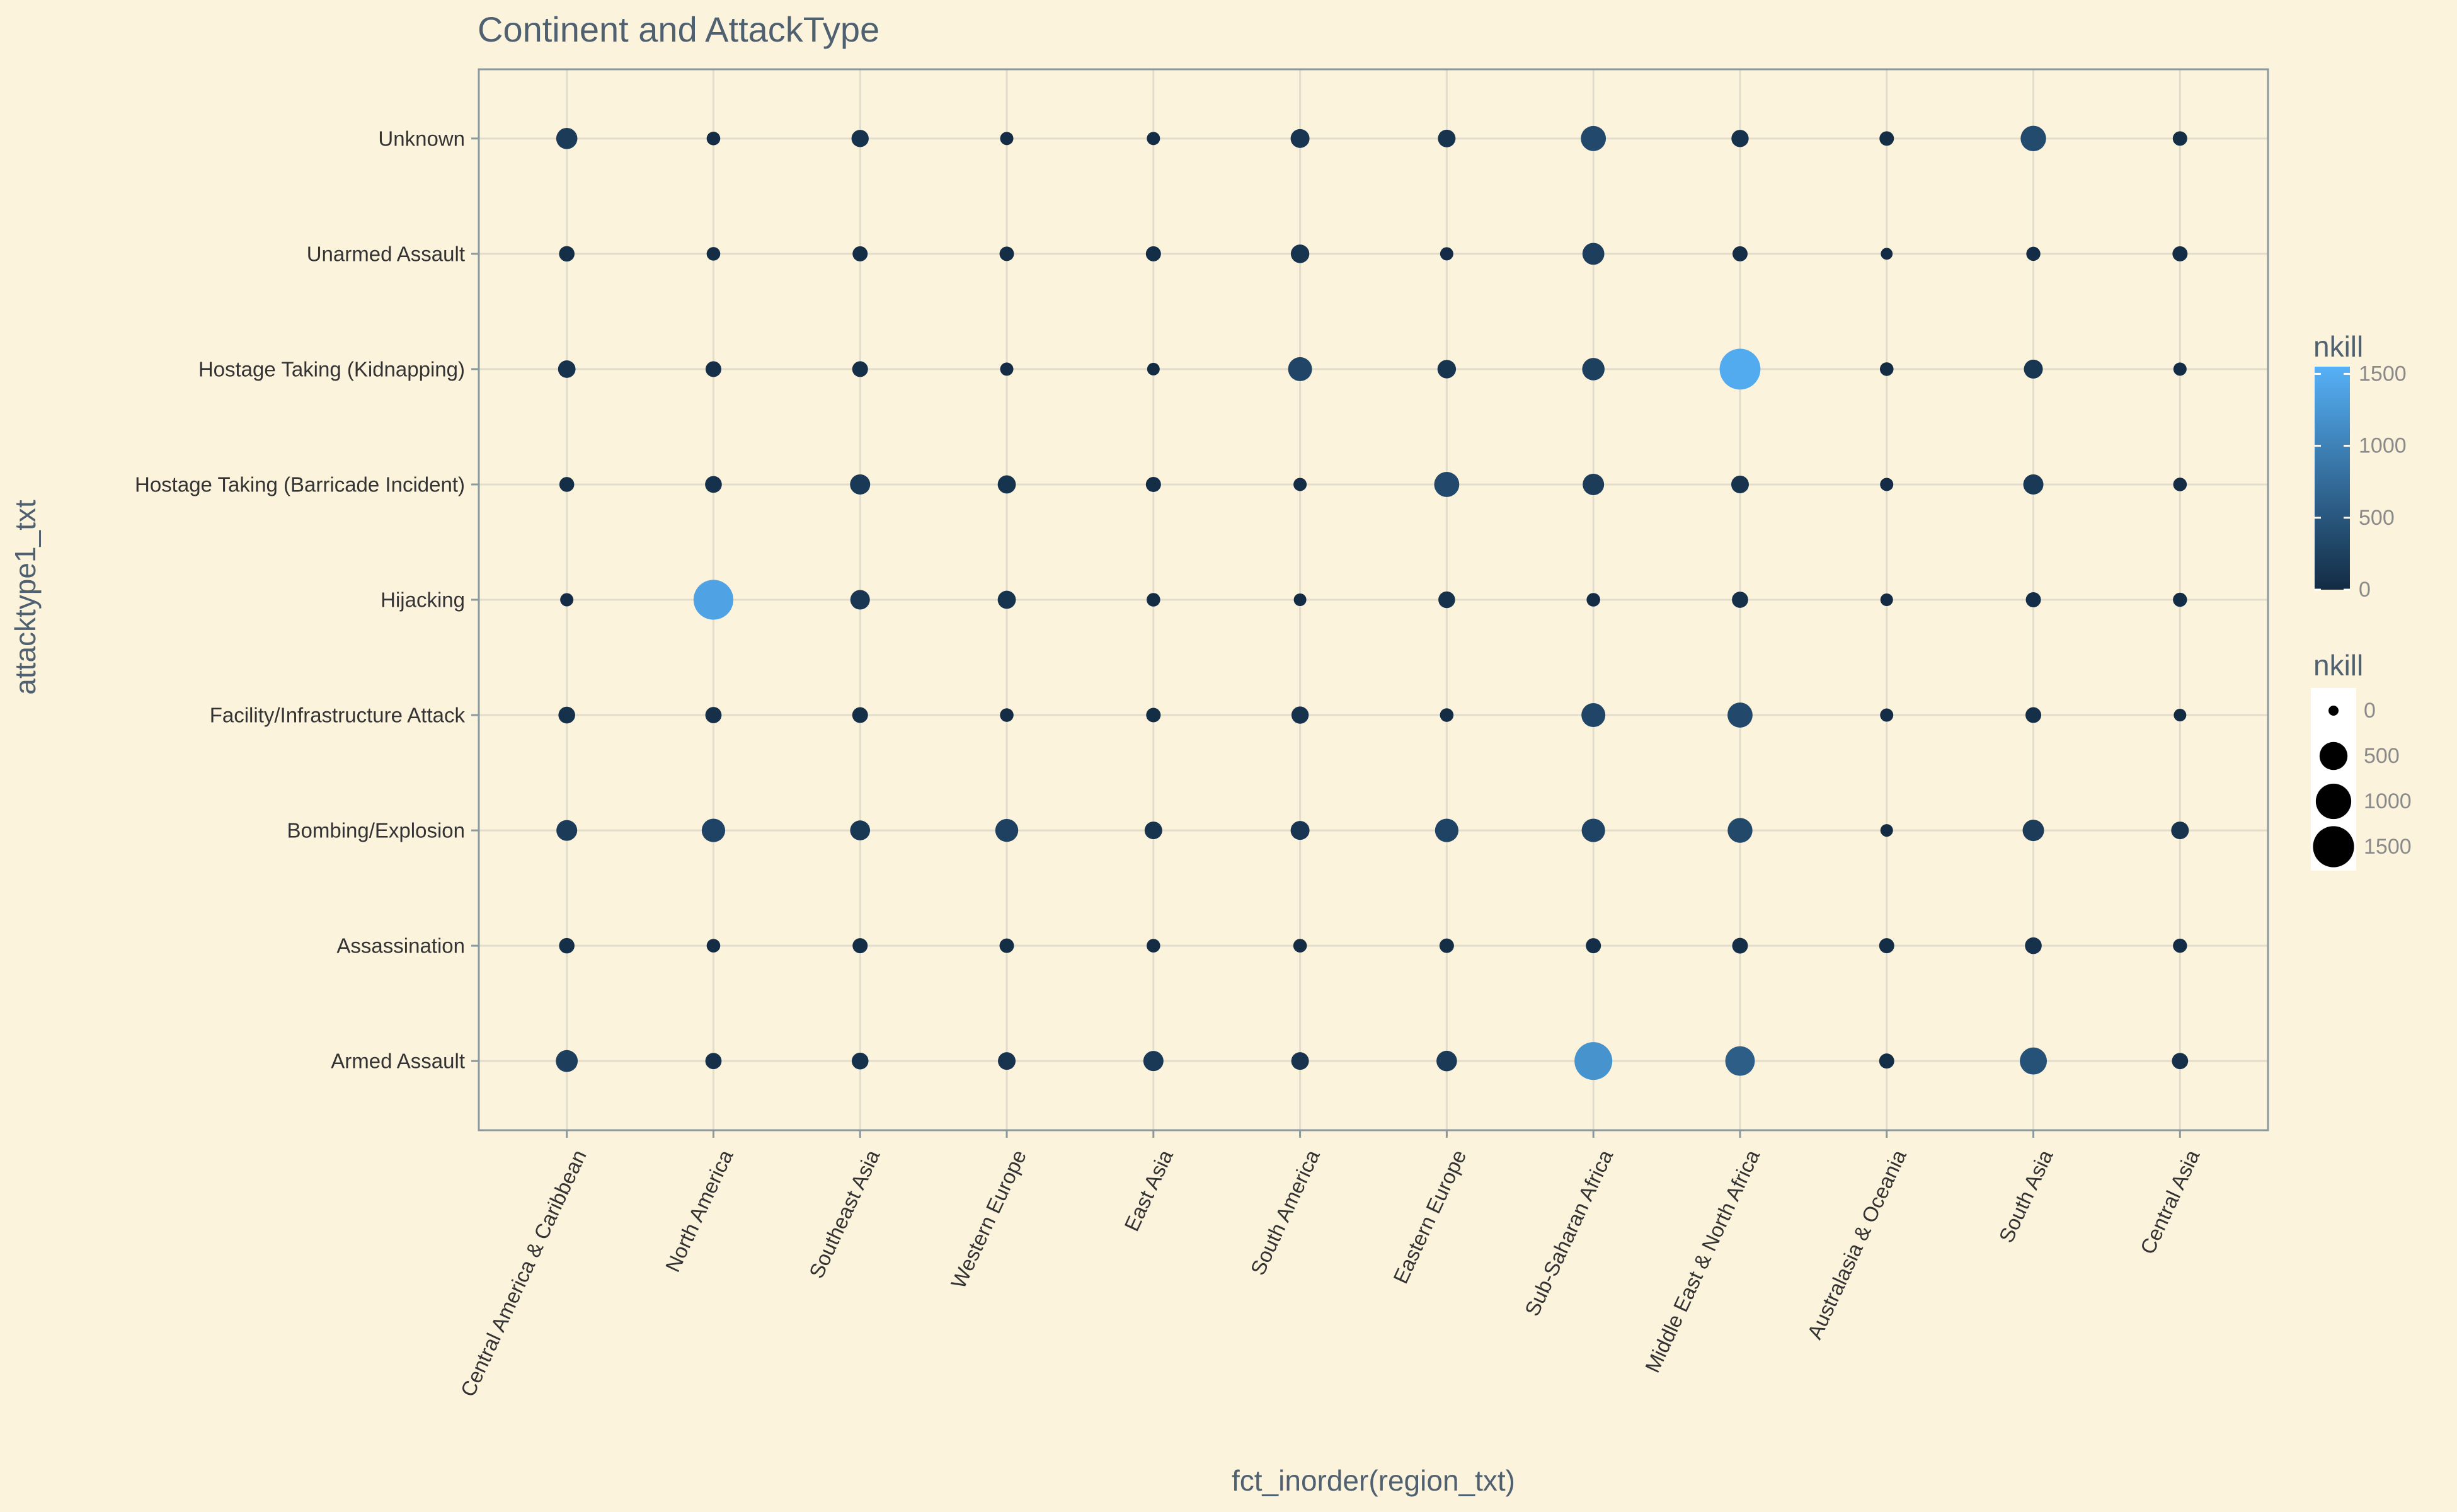 Image resolution: width=2457 pixels, height=1512 pixels. I want to click on y-tick-label: Facility/Infrastructure Attack, so click(338, 715).